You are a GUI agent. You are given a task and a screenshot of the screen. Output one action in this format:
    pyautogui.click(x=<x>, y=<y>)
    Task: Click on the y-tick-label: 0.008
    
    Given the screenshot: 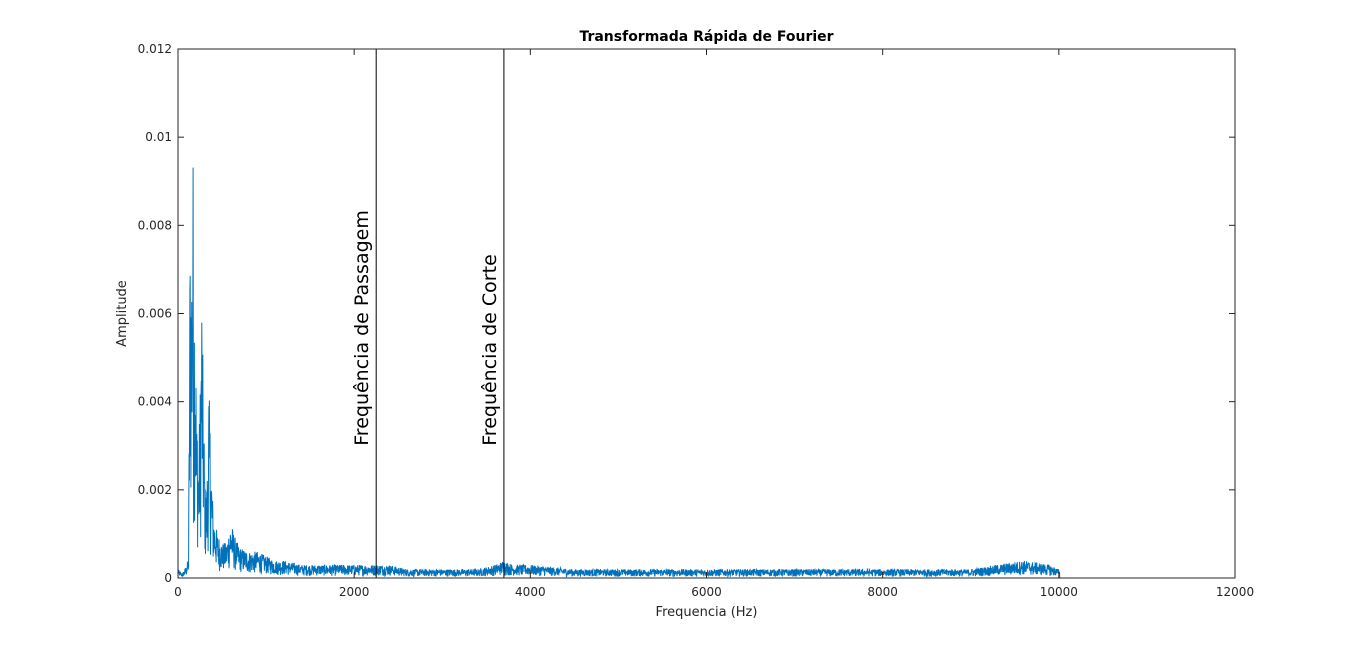 What is the action you would take?
    pyautogui.click(x=155, y=225)
    